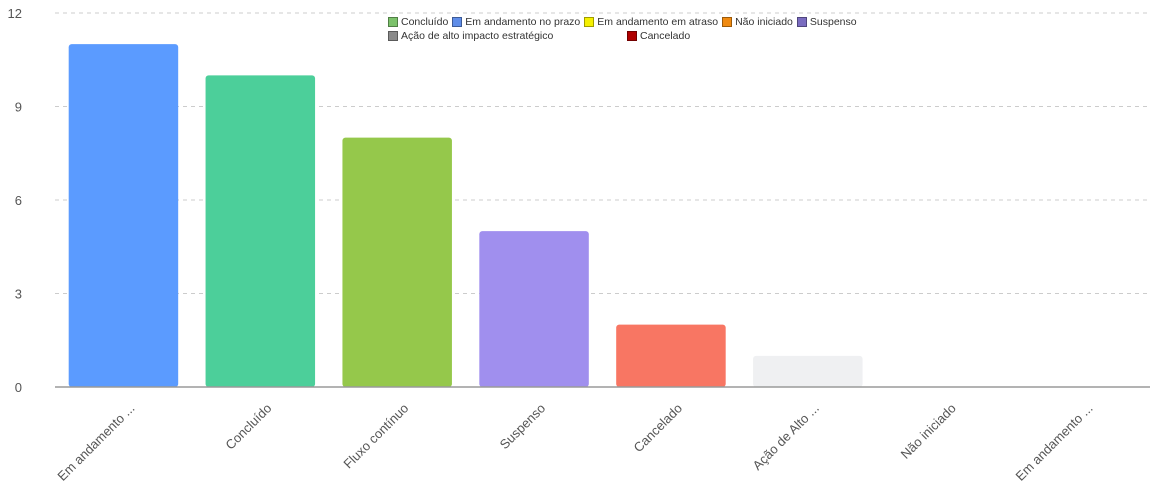  What do you see at coordinates (375, 436) in the screenshot?
I see `x-tick-label: Fluxo contínuo` at bounding box center [375, 436].